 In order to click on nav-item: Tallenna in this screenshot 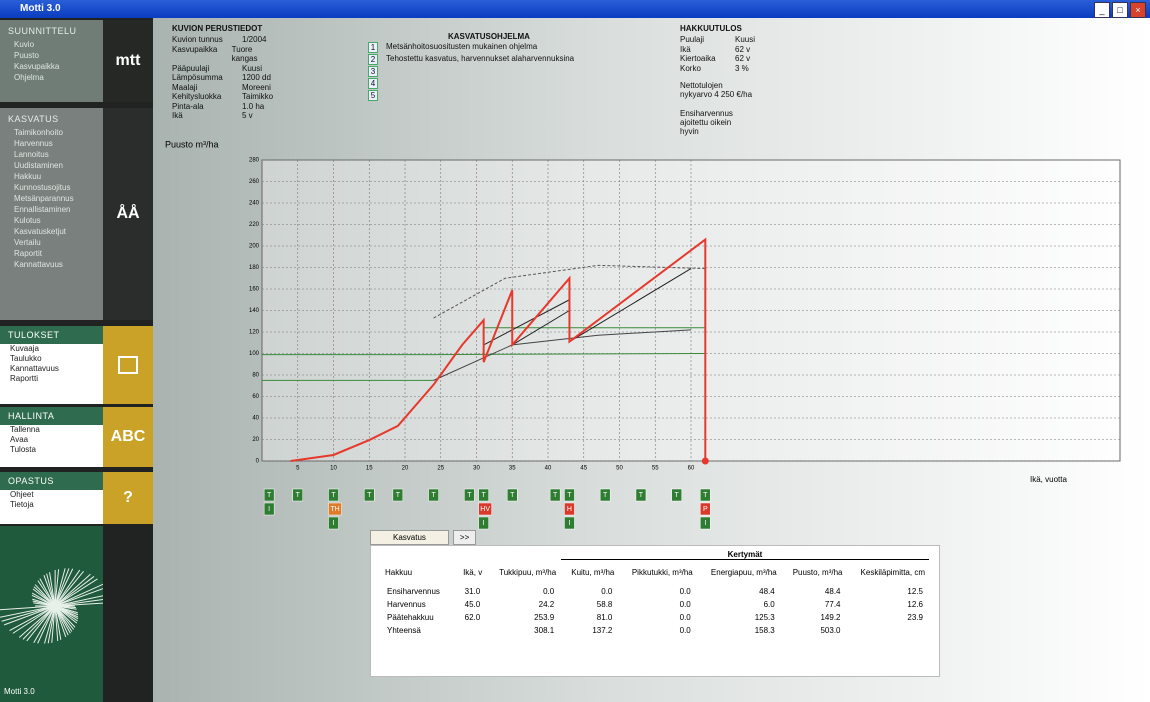, I will do `click(25, 429)`.